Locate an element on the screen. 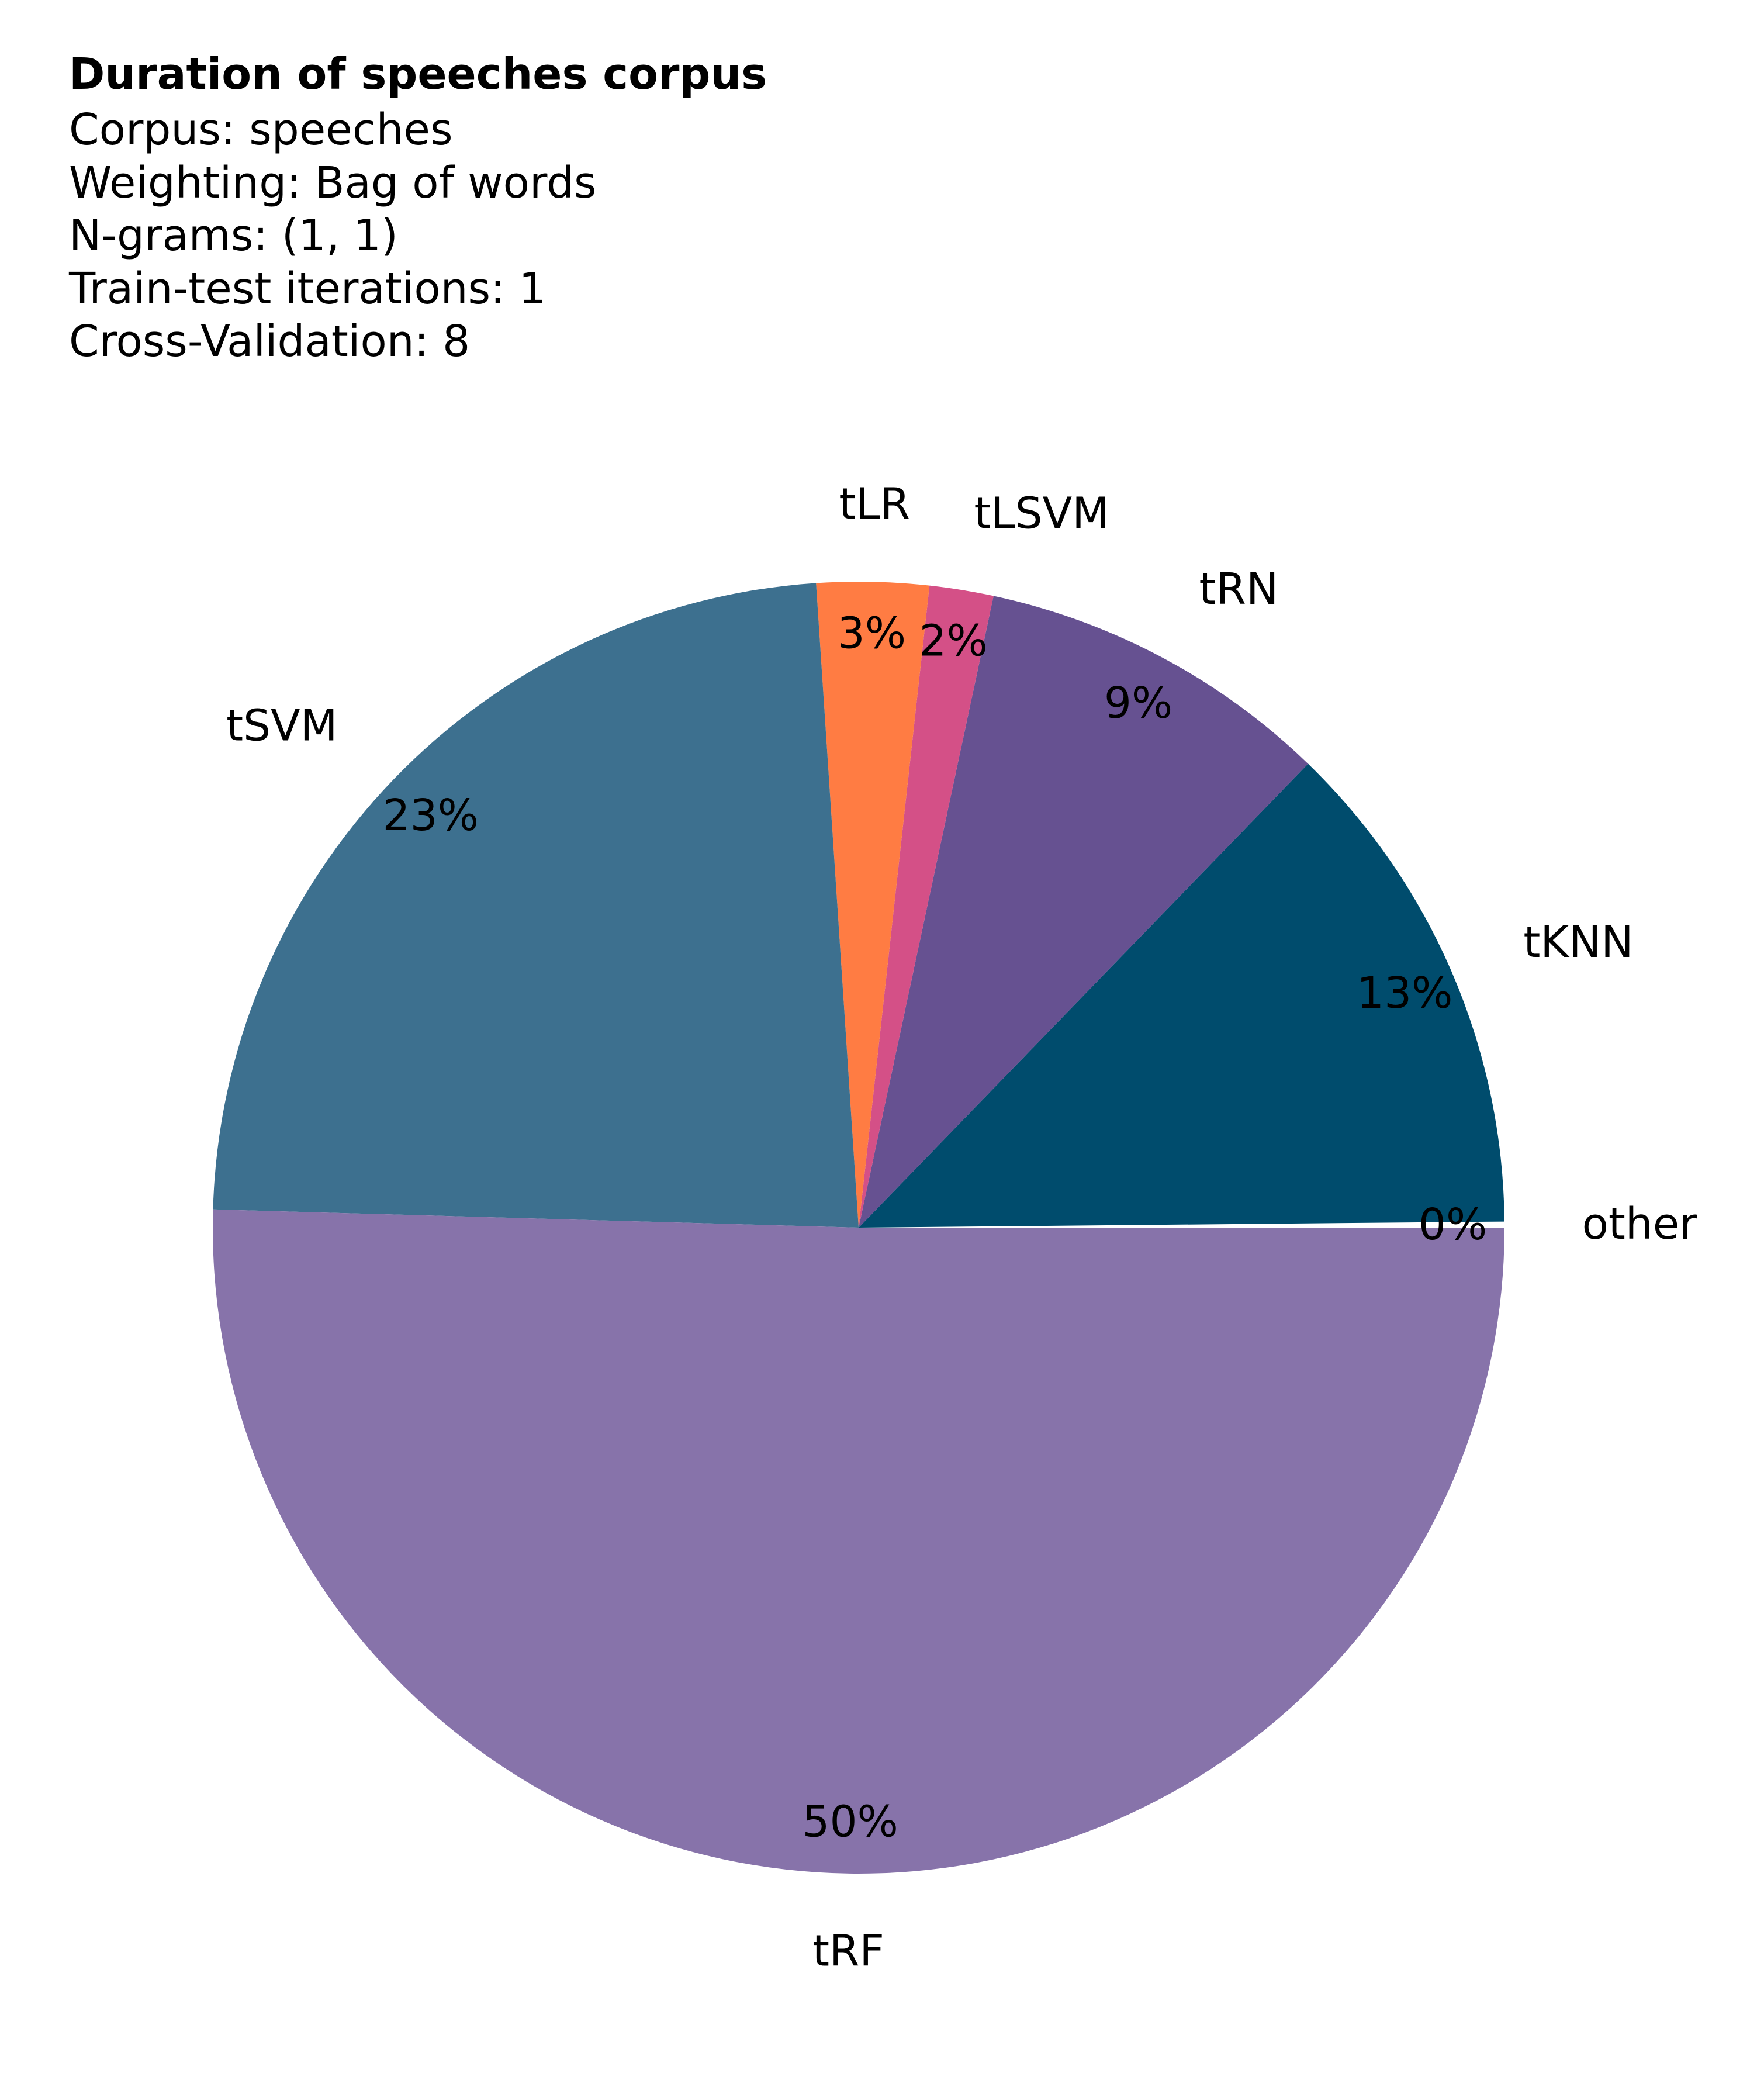 The image size is (1764, 2094). slice-label-trf: tRF is located at coordinates (848, 1951).